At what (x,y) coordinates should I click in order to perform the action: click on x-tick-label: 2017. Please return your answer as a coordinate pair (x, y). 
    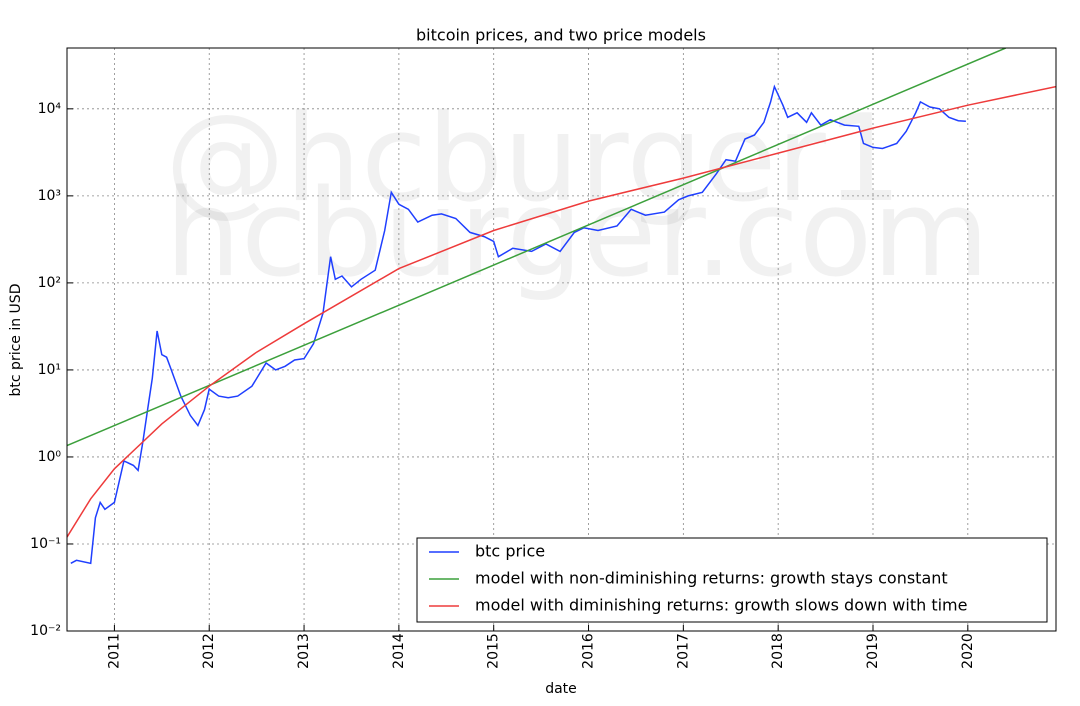
    Looking at the image, I should click on (683, 651).